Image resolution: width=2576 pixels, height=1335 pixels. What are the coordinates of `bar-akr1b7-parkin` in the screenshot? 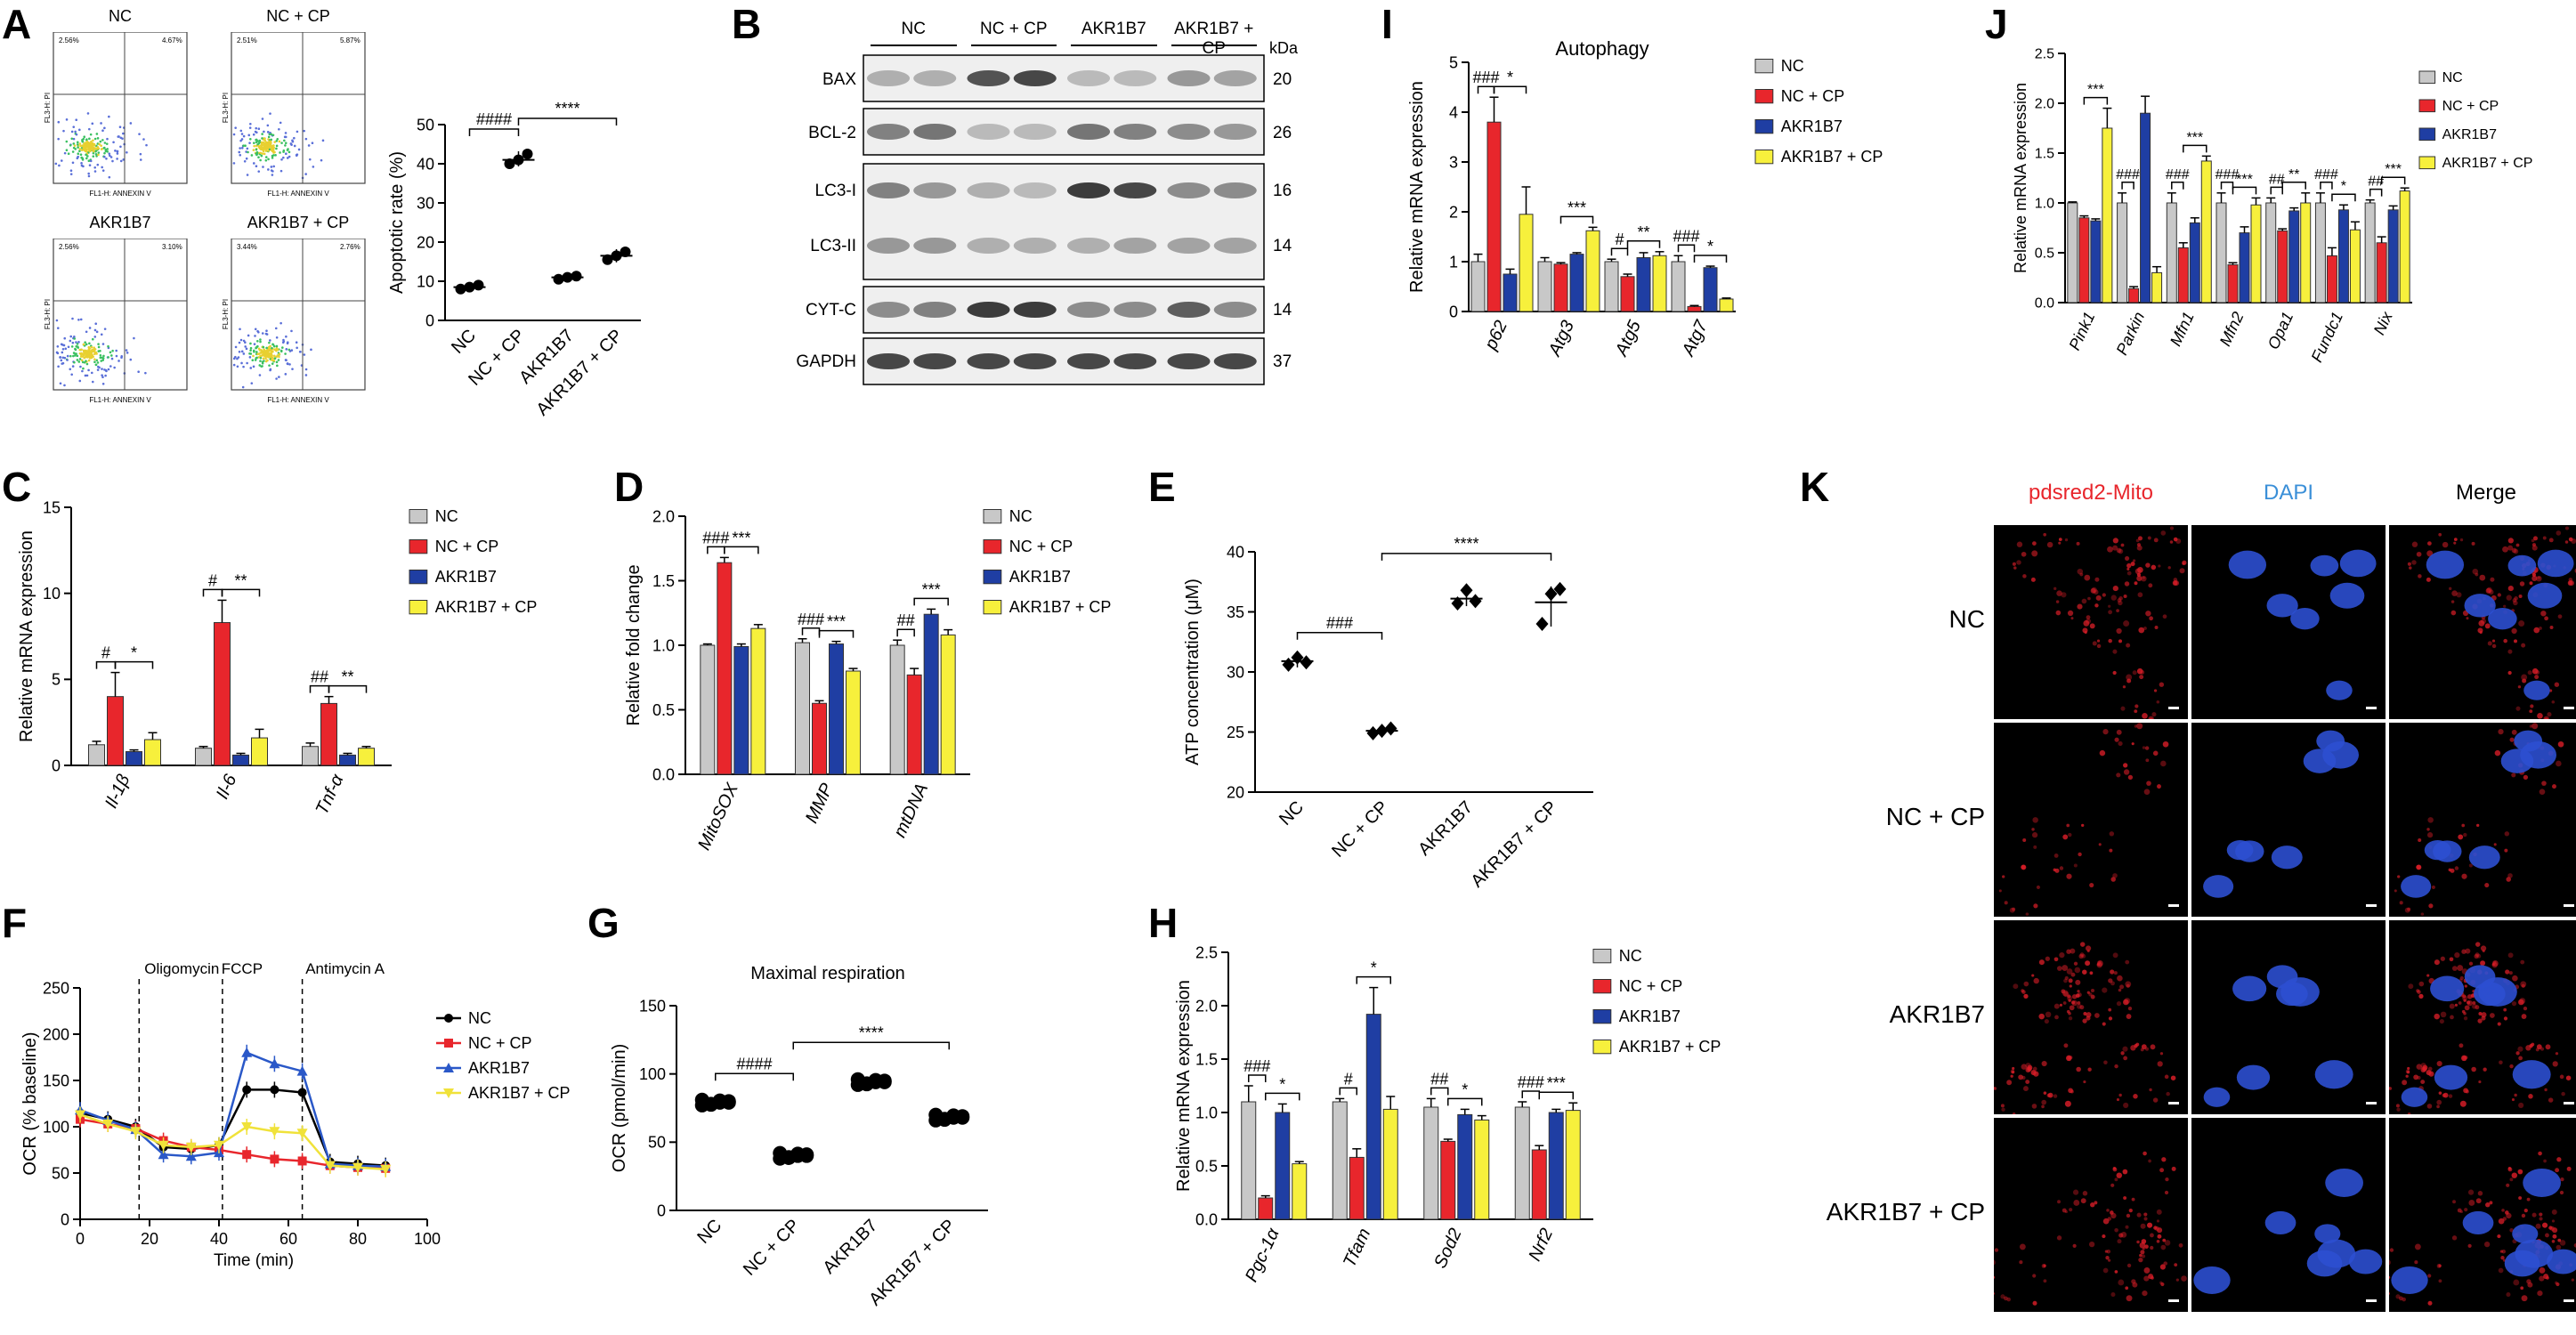 It's located at (2145, 208).